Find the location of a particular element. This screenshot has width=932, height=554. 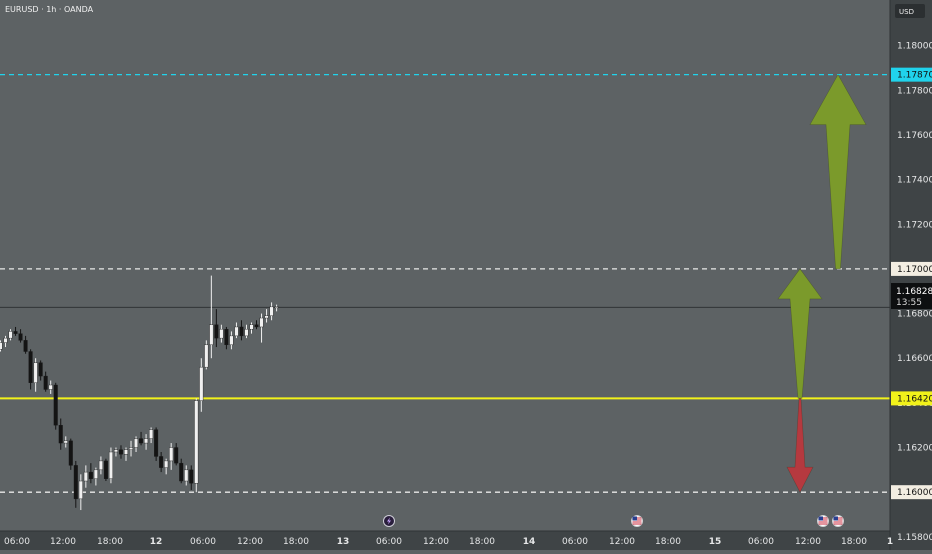

lightning-glyph is located at coordinates (389, 521).